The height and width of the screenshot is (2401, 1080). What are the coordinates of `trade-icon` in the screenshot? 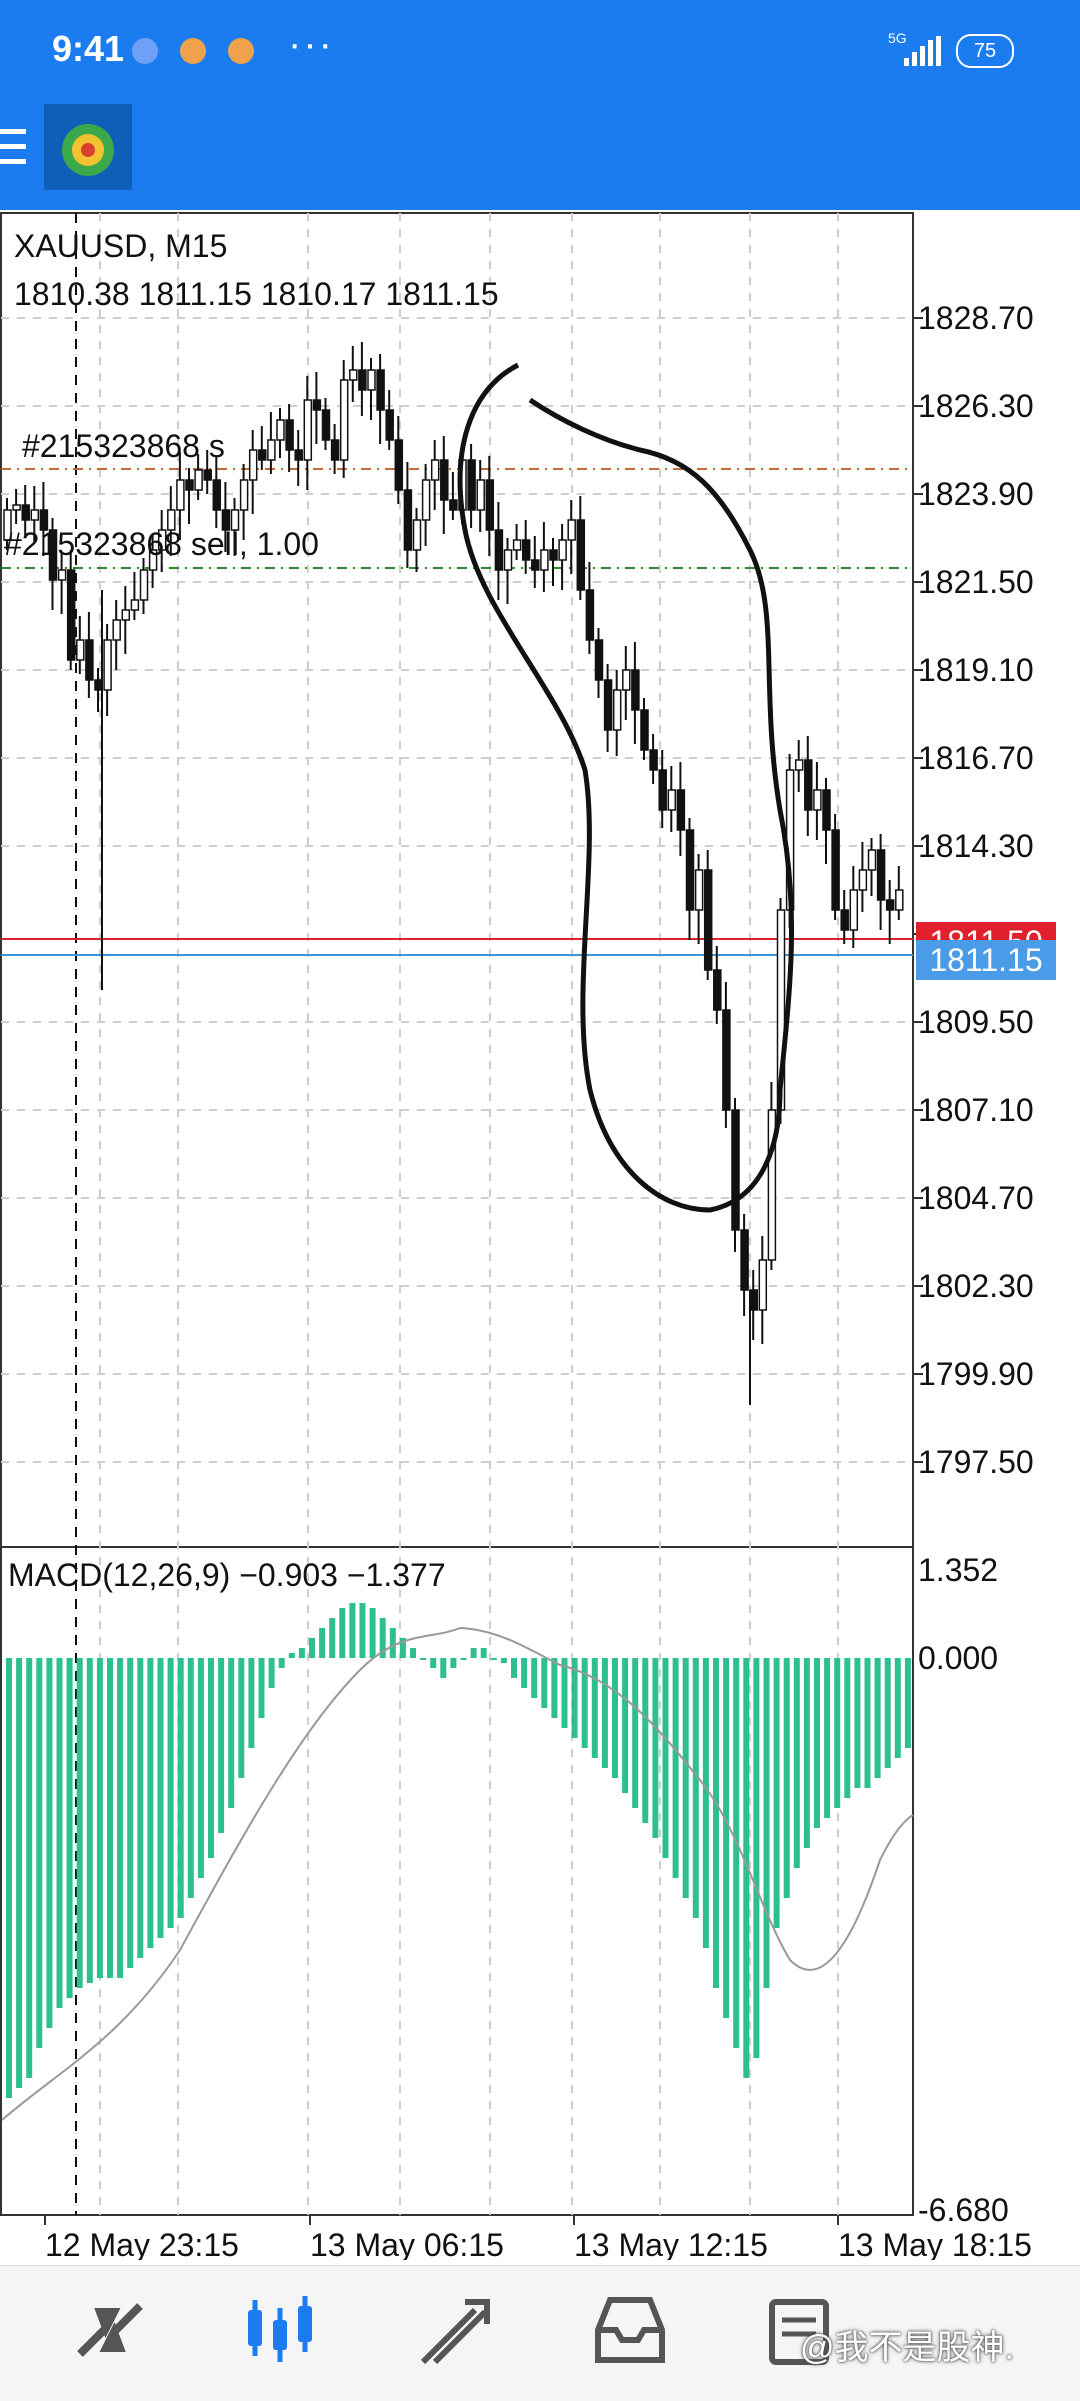 It's located at (455, 2330).